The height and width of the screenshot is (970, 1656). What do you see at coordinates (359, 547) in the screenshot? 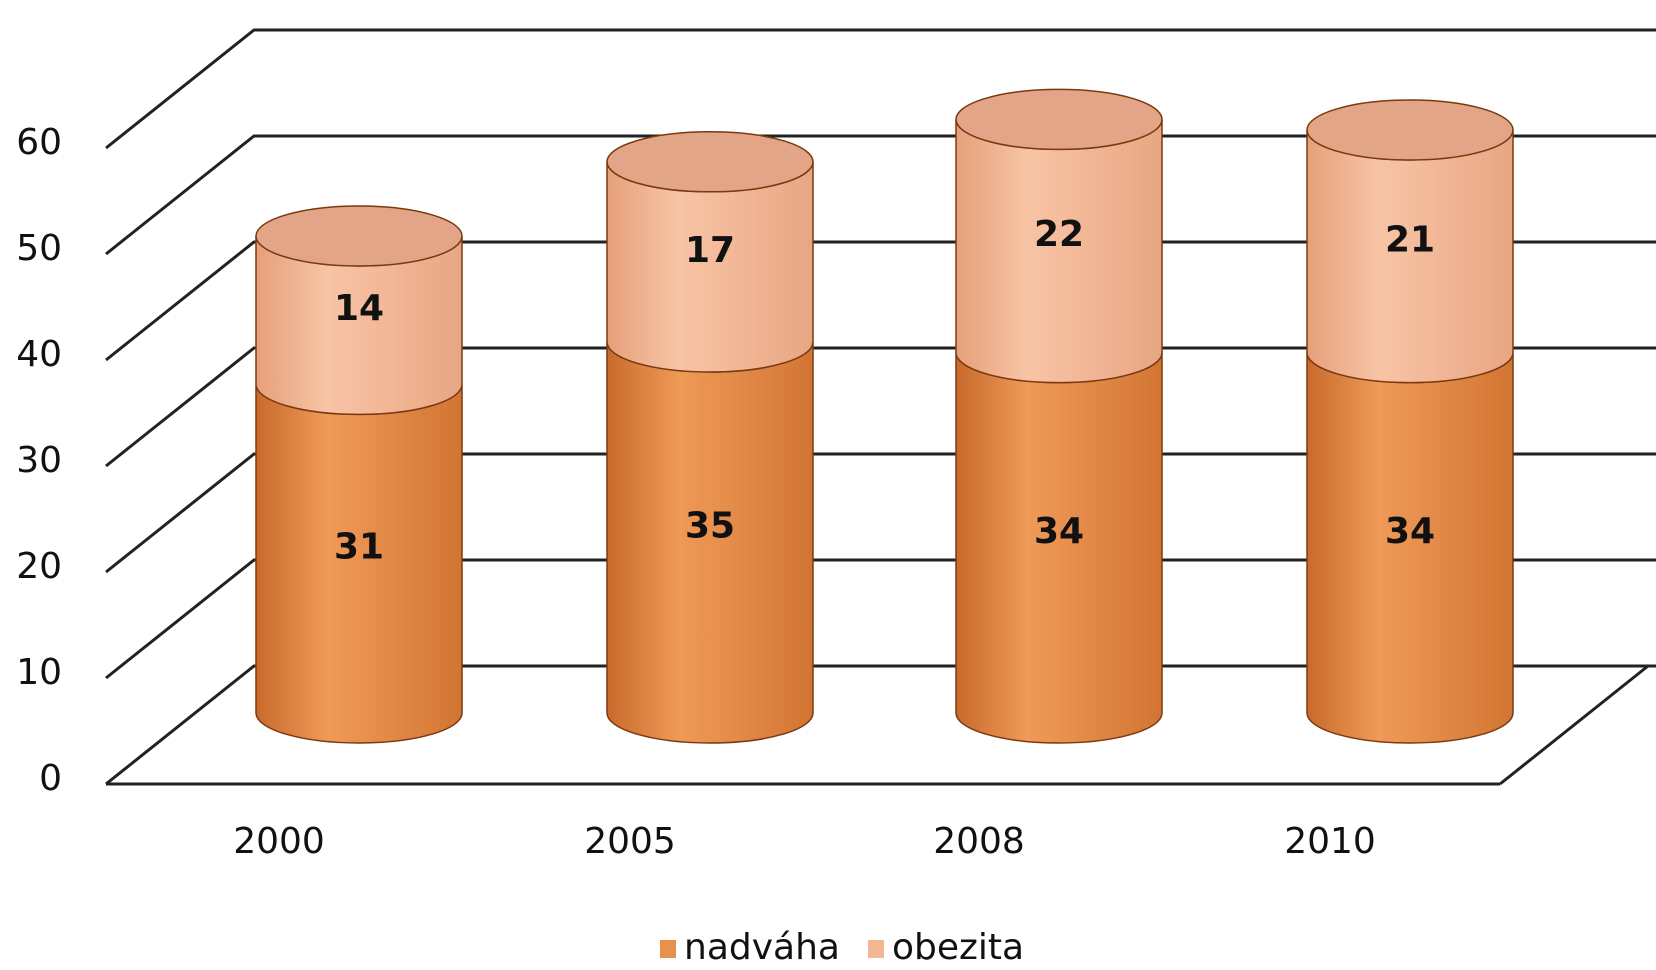
I see `value-label: 31` at bounding box center [359, 547].